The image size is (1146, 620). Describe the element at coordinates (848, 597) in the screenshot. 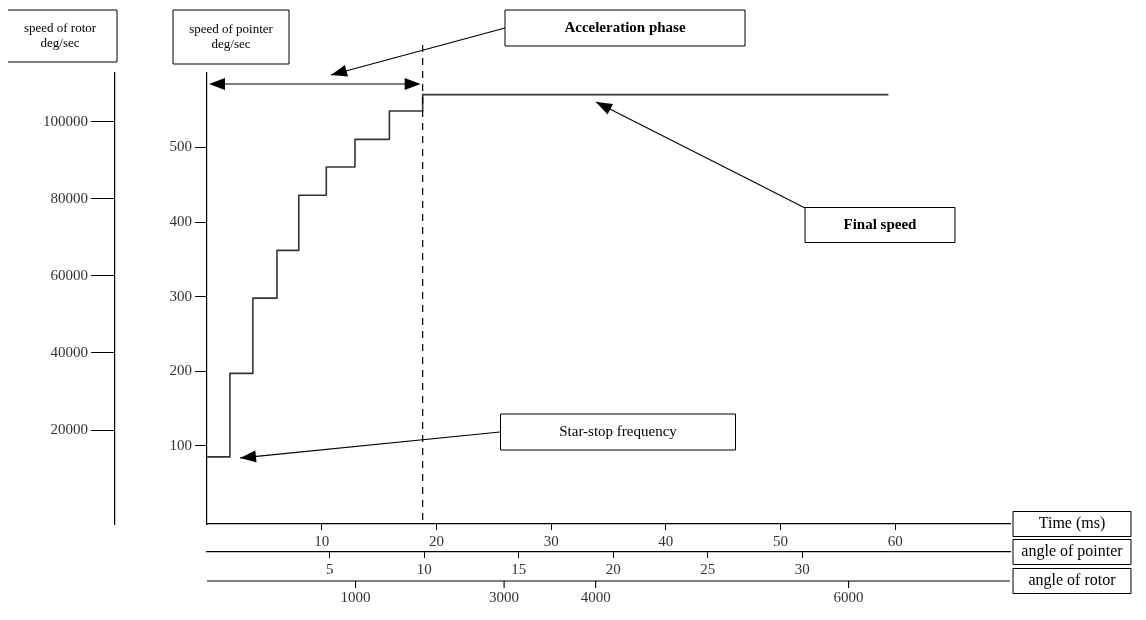

I see `text: 6000` at that location.